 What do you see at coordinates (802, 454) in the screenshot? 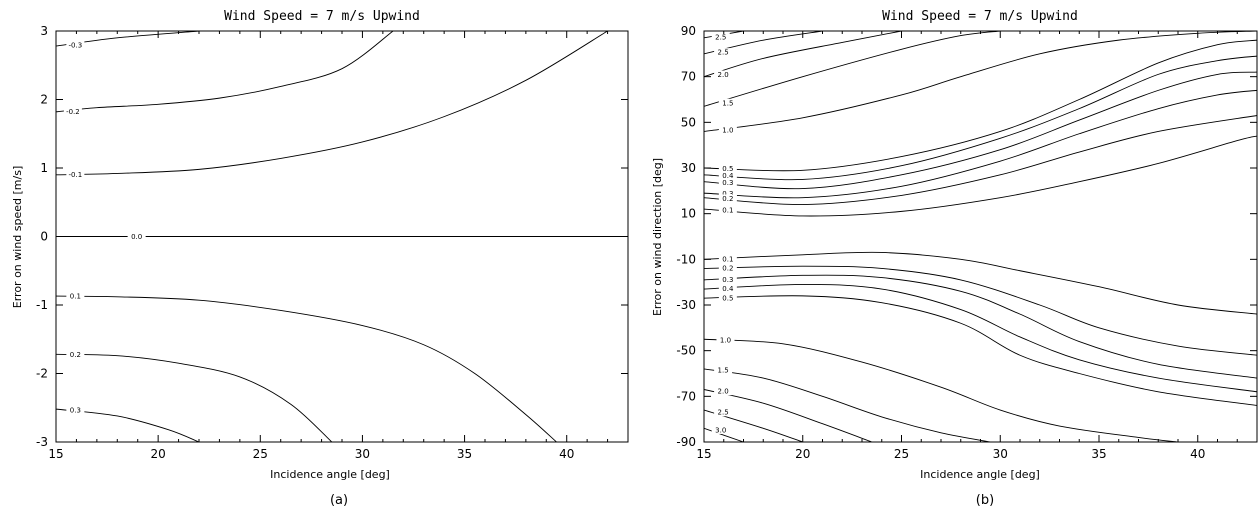
I see `panel-b-x-tick-label: 20` at bounding box center [802, 454].